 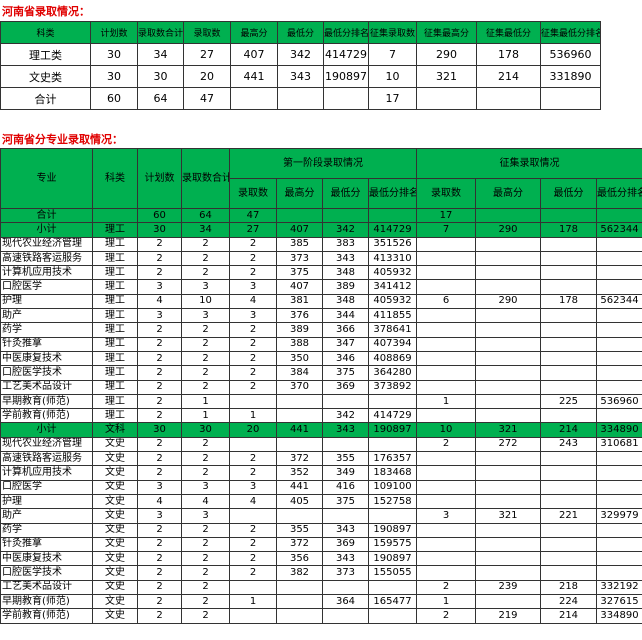 I want to click on row: 工艺美术品设计 理工 2 2 2 370 369 373892, so click(x=321, y=387).